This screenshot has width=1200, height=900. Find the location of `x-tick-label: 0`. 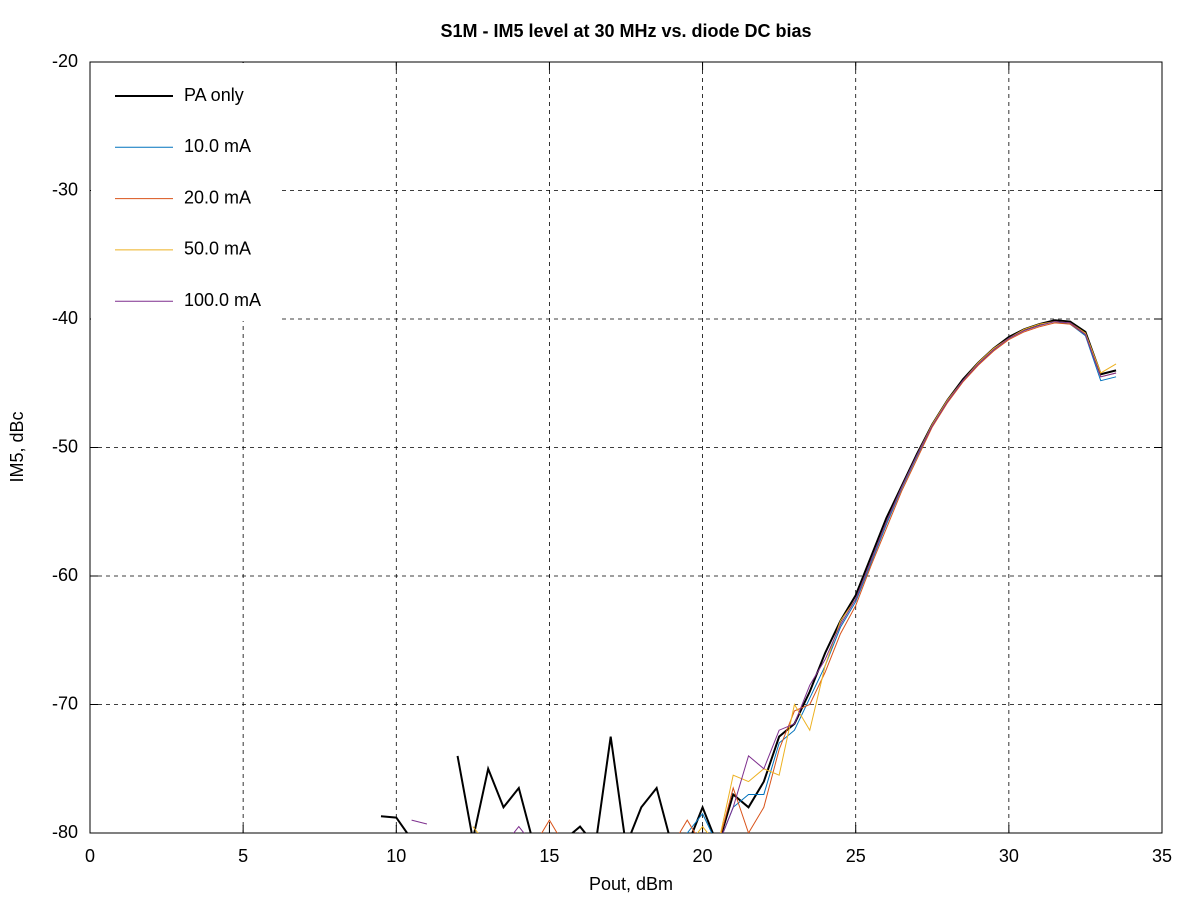

x-tick-label: 0 is located at coordinates (90, 856).